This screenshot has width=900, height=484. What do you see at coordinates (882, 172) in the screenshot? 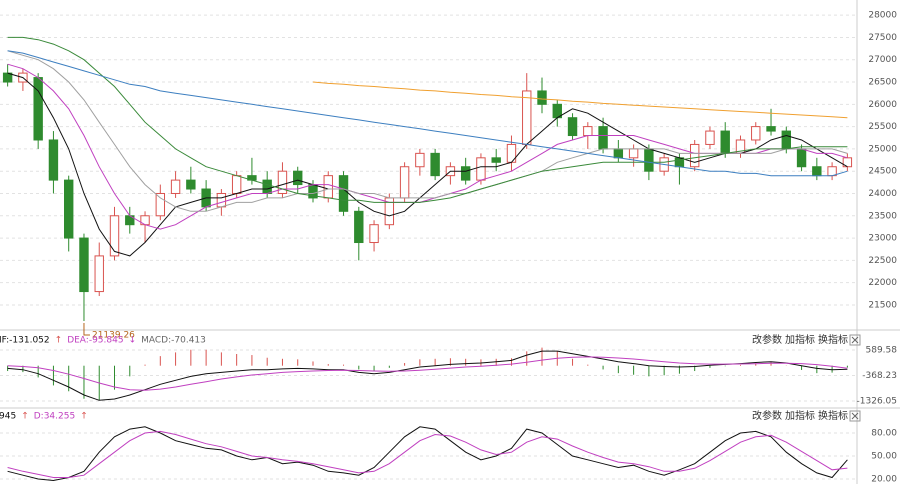
I see `y-tick-label: 24500` at bounding box center [882, 172].